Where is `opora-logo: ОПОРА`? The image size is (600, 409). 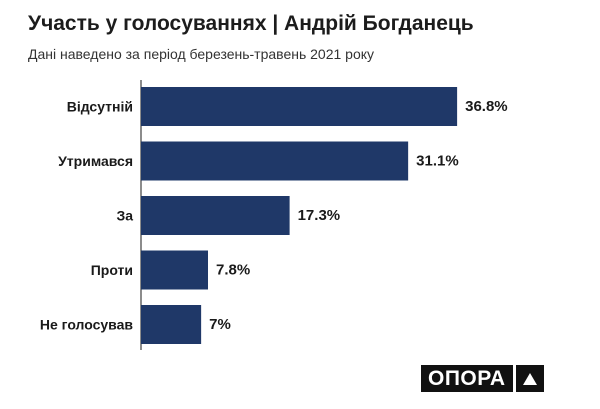 opora-logo: ОПОРА is located at coordinates (482, 378).